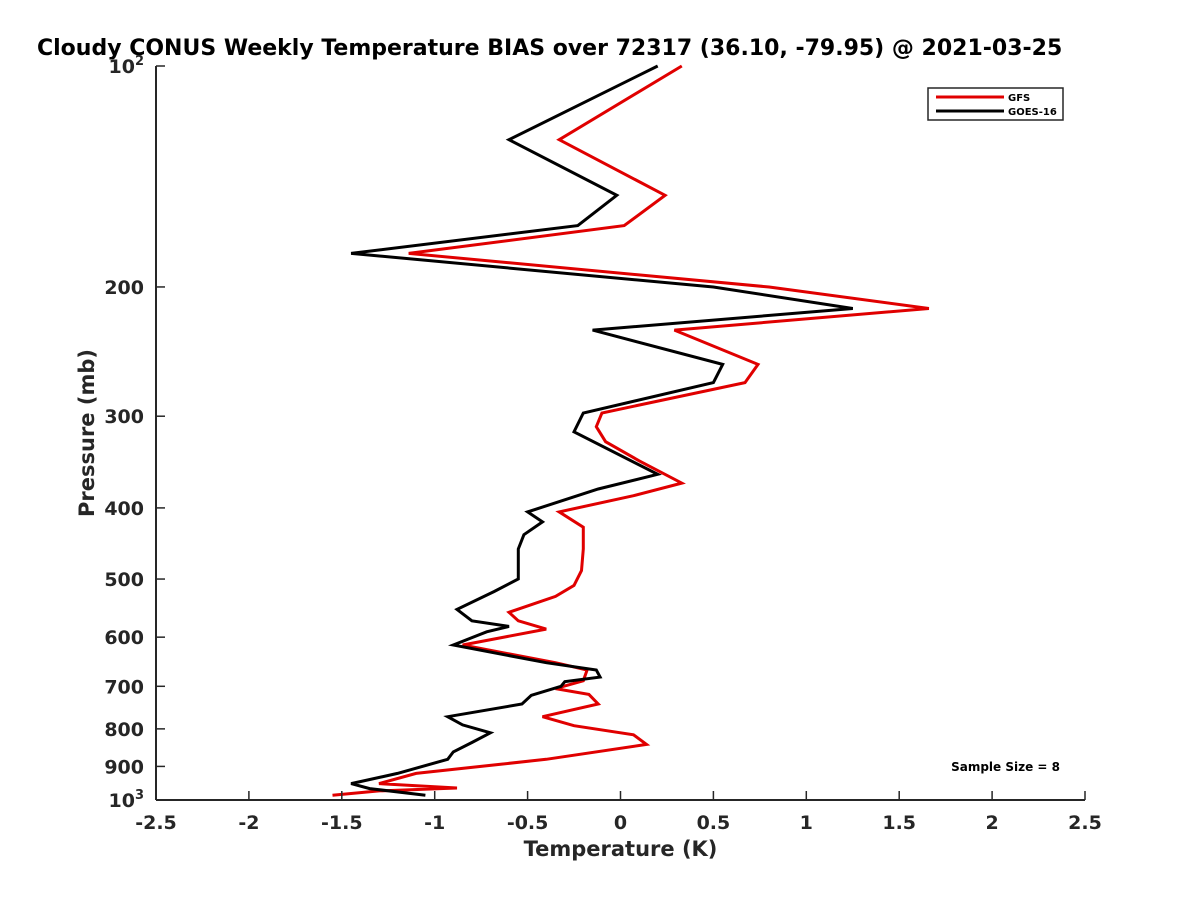 The image size is (1200, 900). Describe the element at coordinates (124, 687) in the screenshot. I see `y-tick-label: 700` at that location.